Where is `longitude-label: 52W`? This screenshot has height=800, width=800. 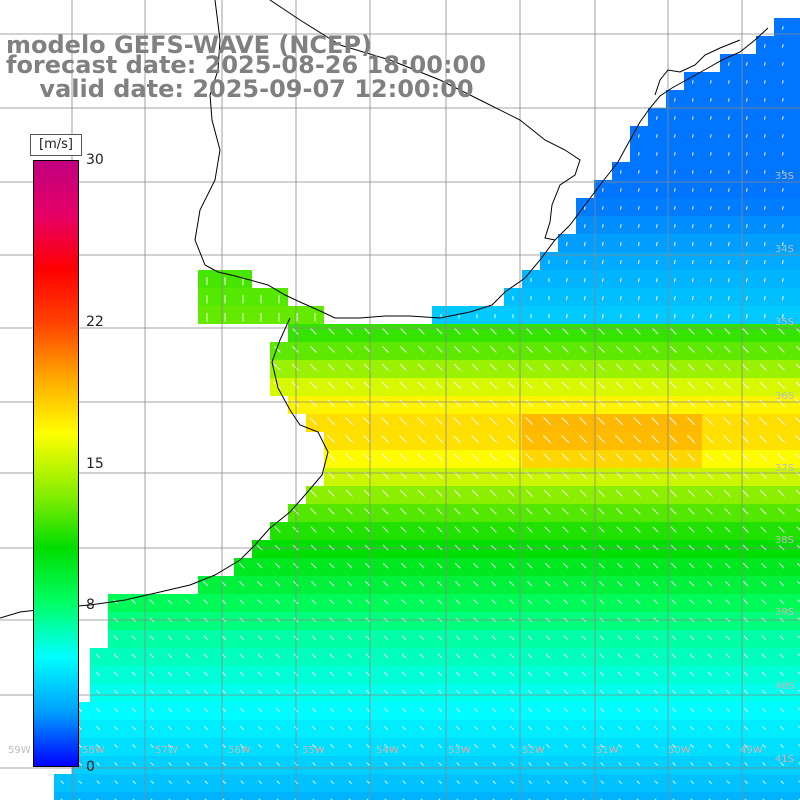
longitude-label: 52W is located at coordinates (533, 750).